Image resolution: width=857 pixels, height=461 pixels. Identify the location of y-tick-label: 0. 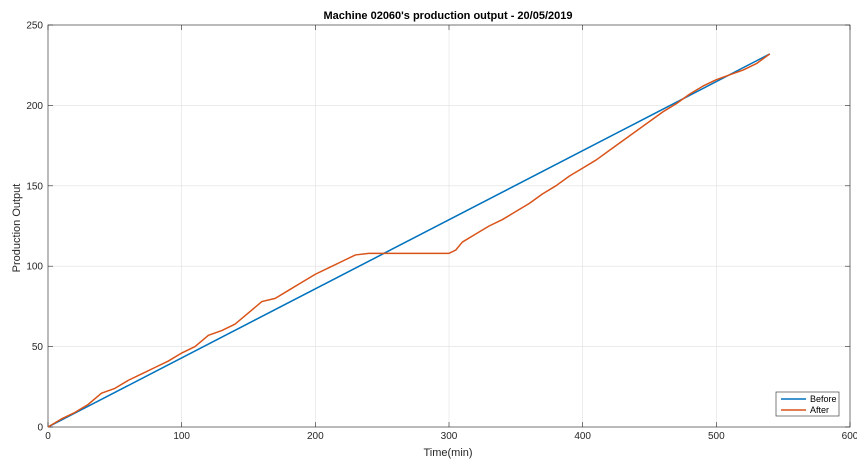
(40, 428).